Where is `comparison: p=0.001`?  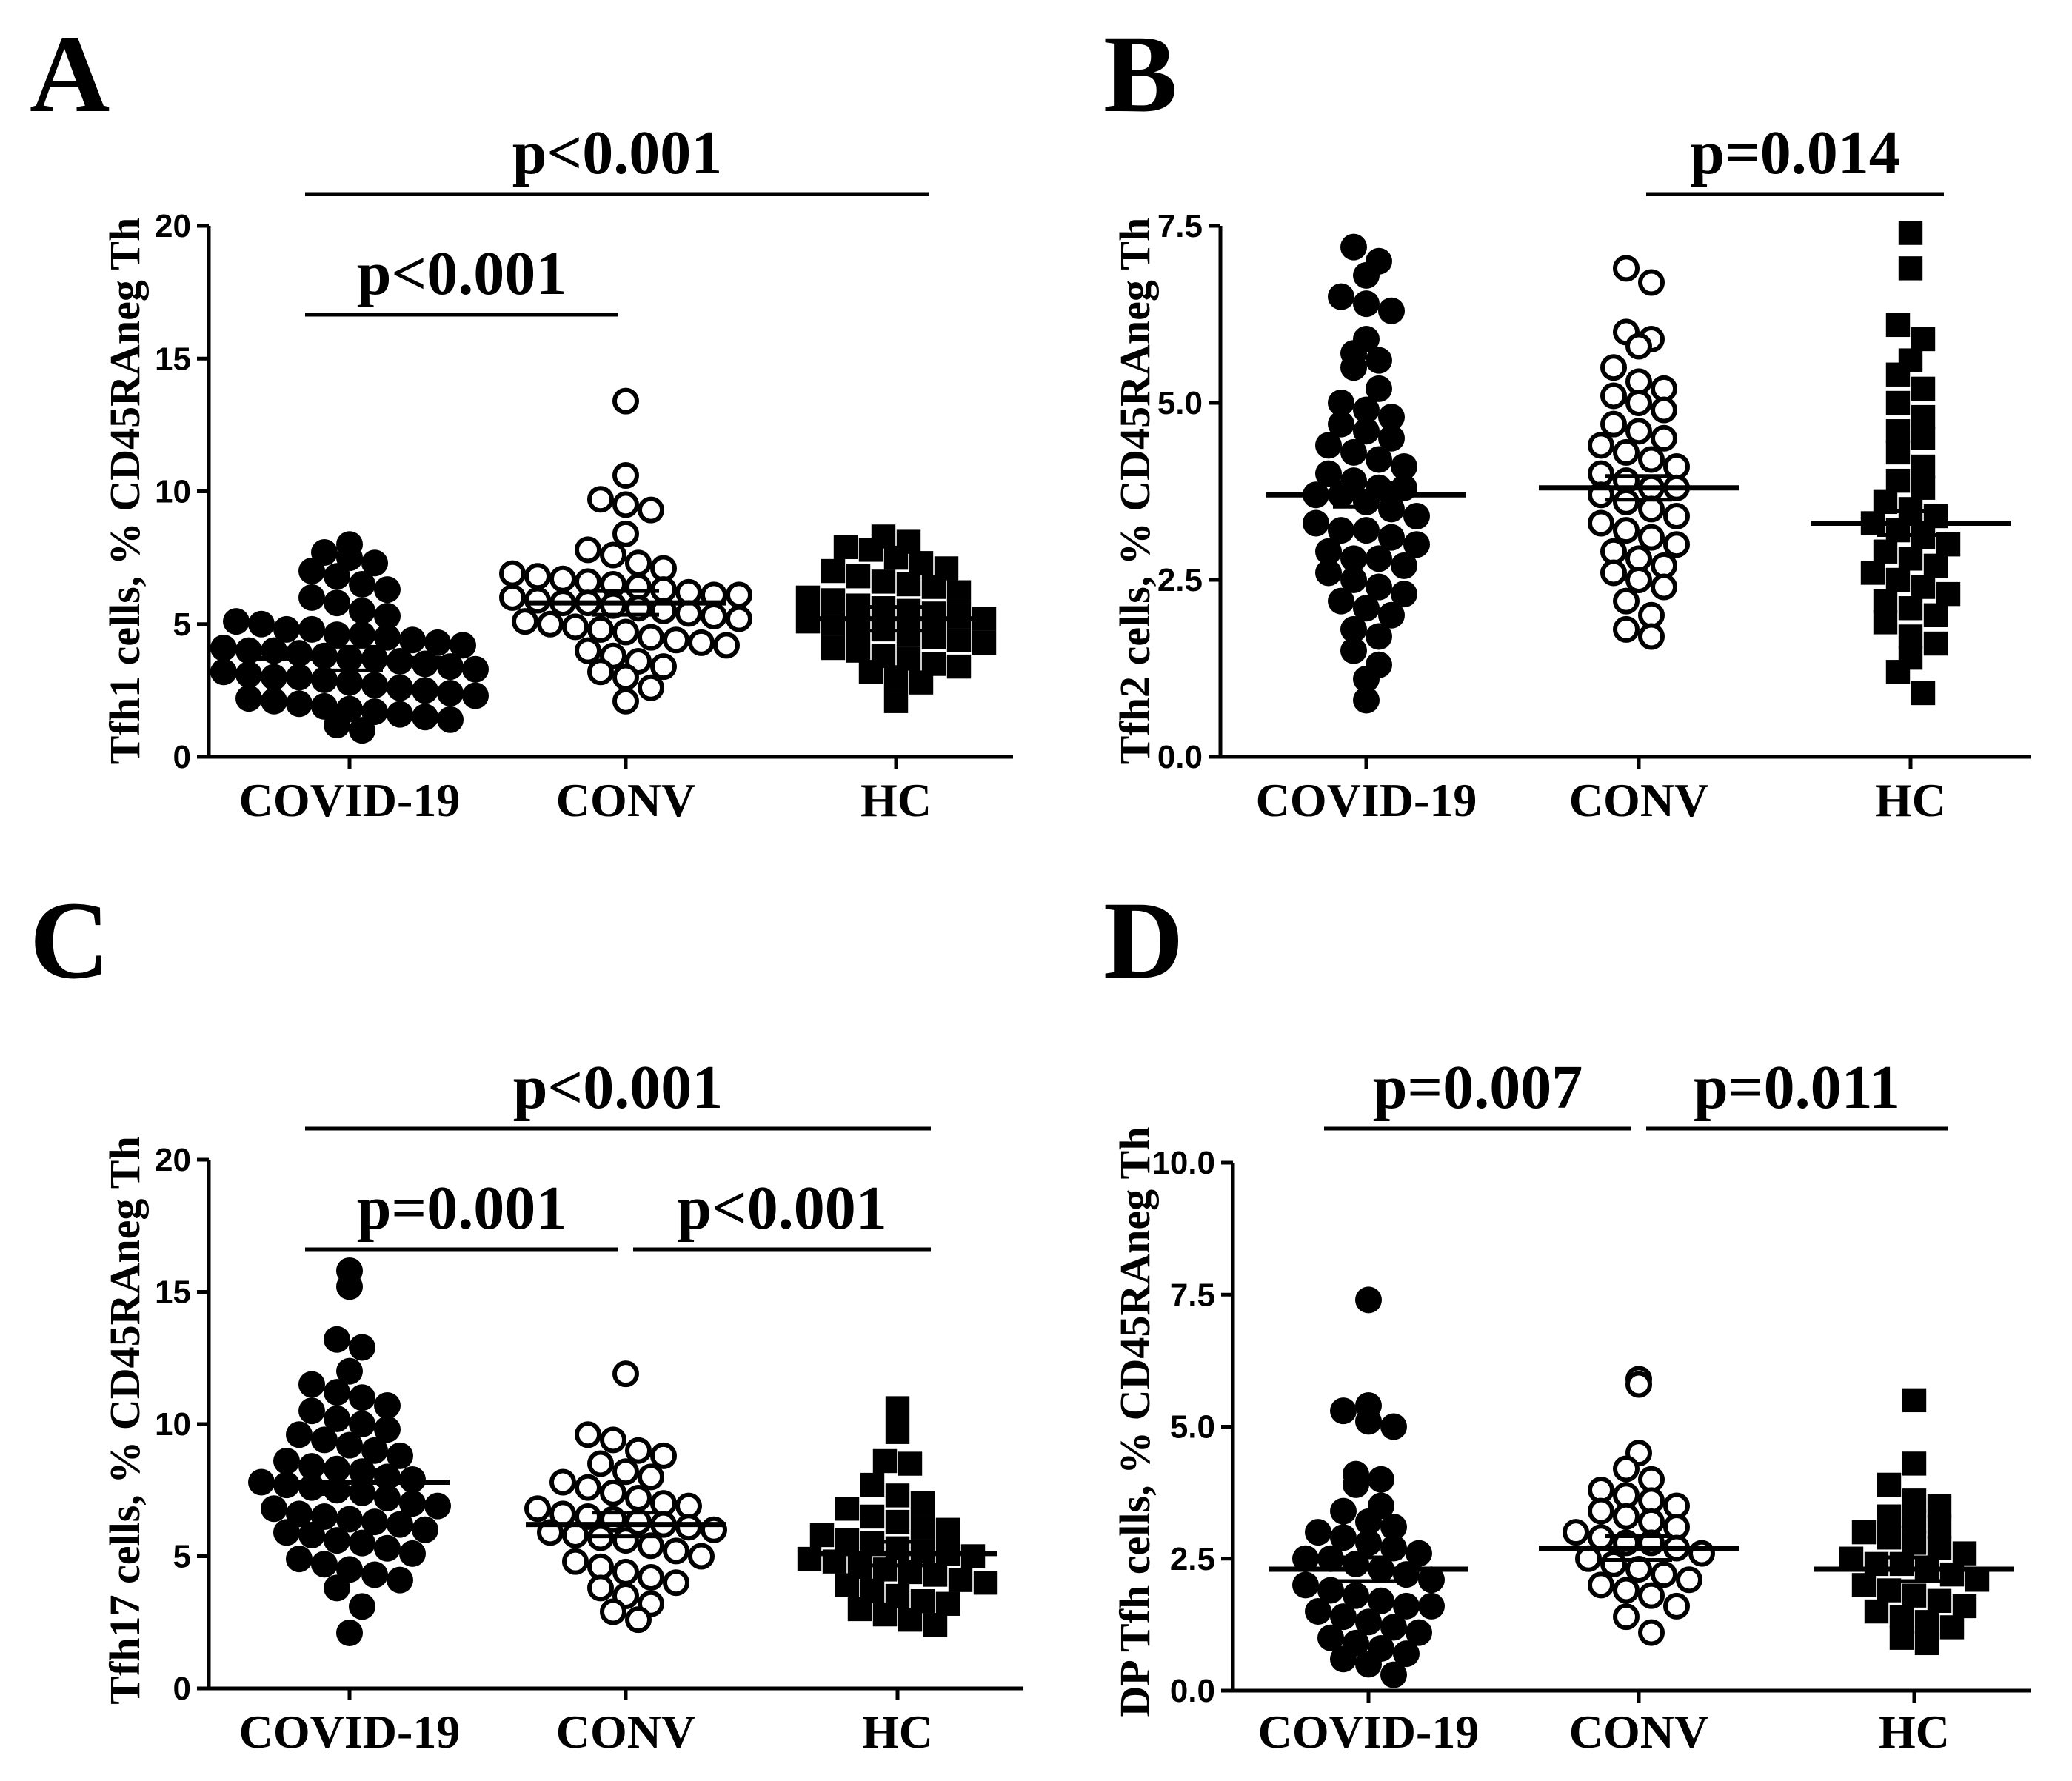 comparison: p=0.001 is located at coordinates (461, 1213).